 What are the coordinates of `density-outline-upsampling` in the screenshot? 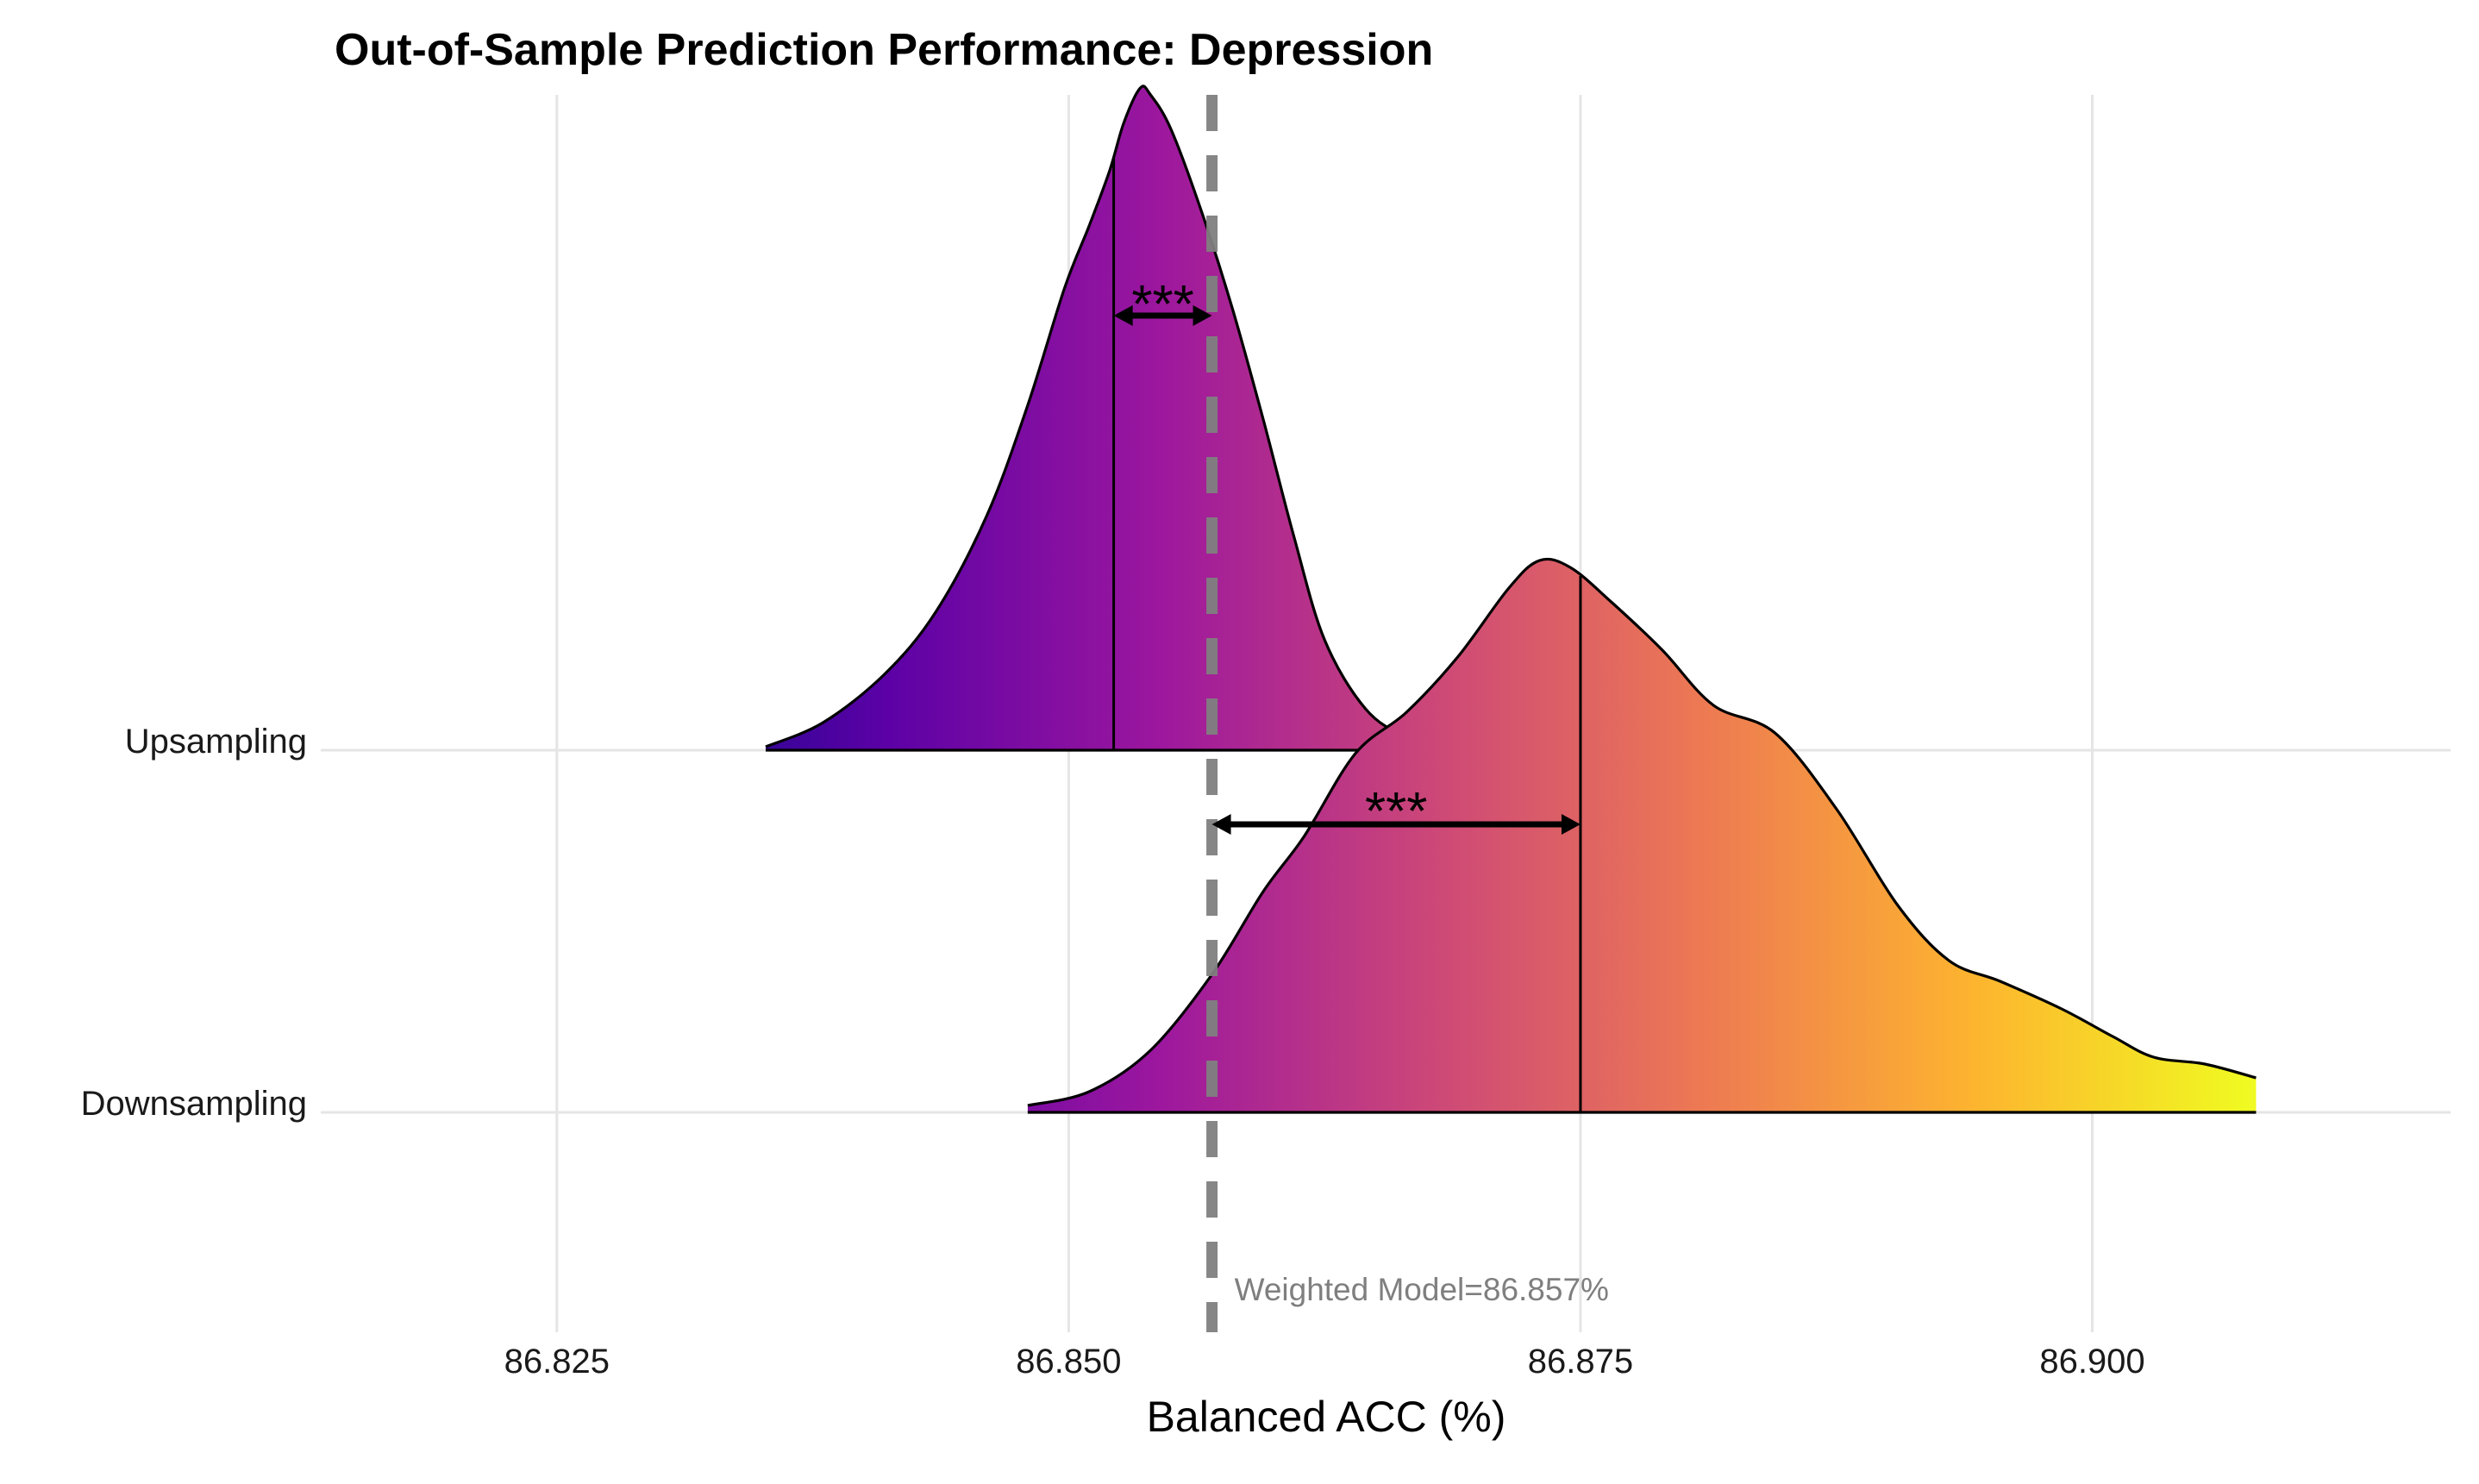 It's located at (1110, 416).